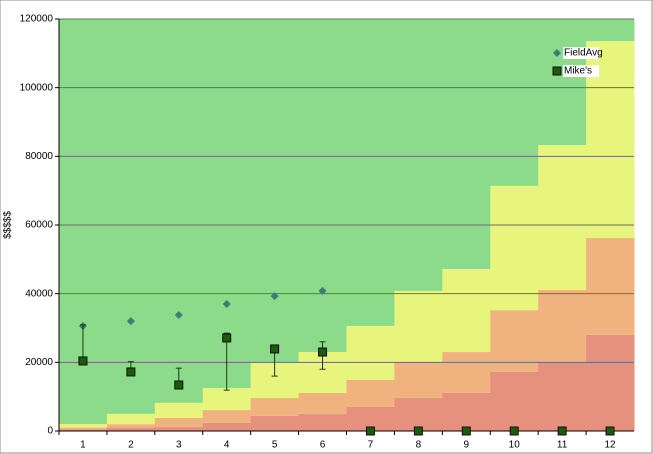  Describe the element at coordinates (371, 445) in the screenshot. I see `x-tick-label: 7` at that location.